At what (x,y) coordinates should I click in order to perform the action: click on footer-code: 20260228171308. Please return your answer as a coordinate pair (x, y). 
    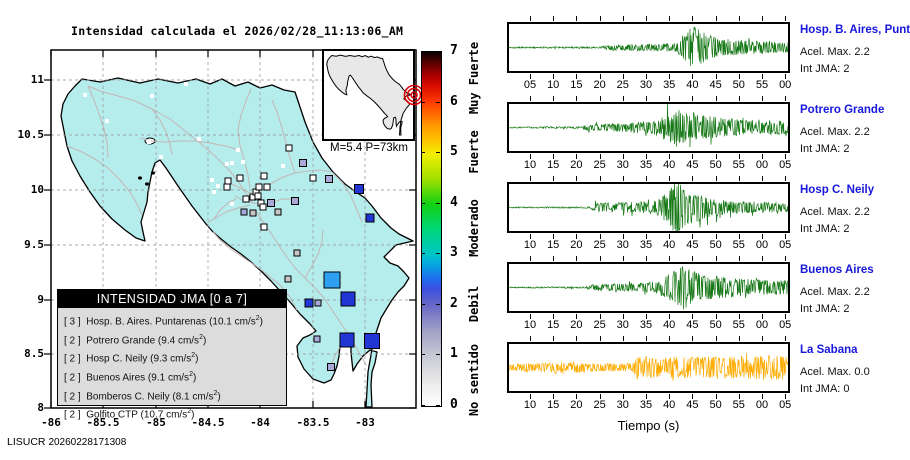
    Looking at the image, I should click on (87, 442).